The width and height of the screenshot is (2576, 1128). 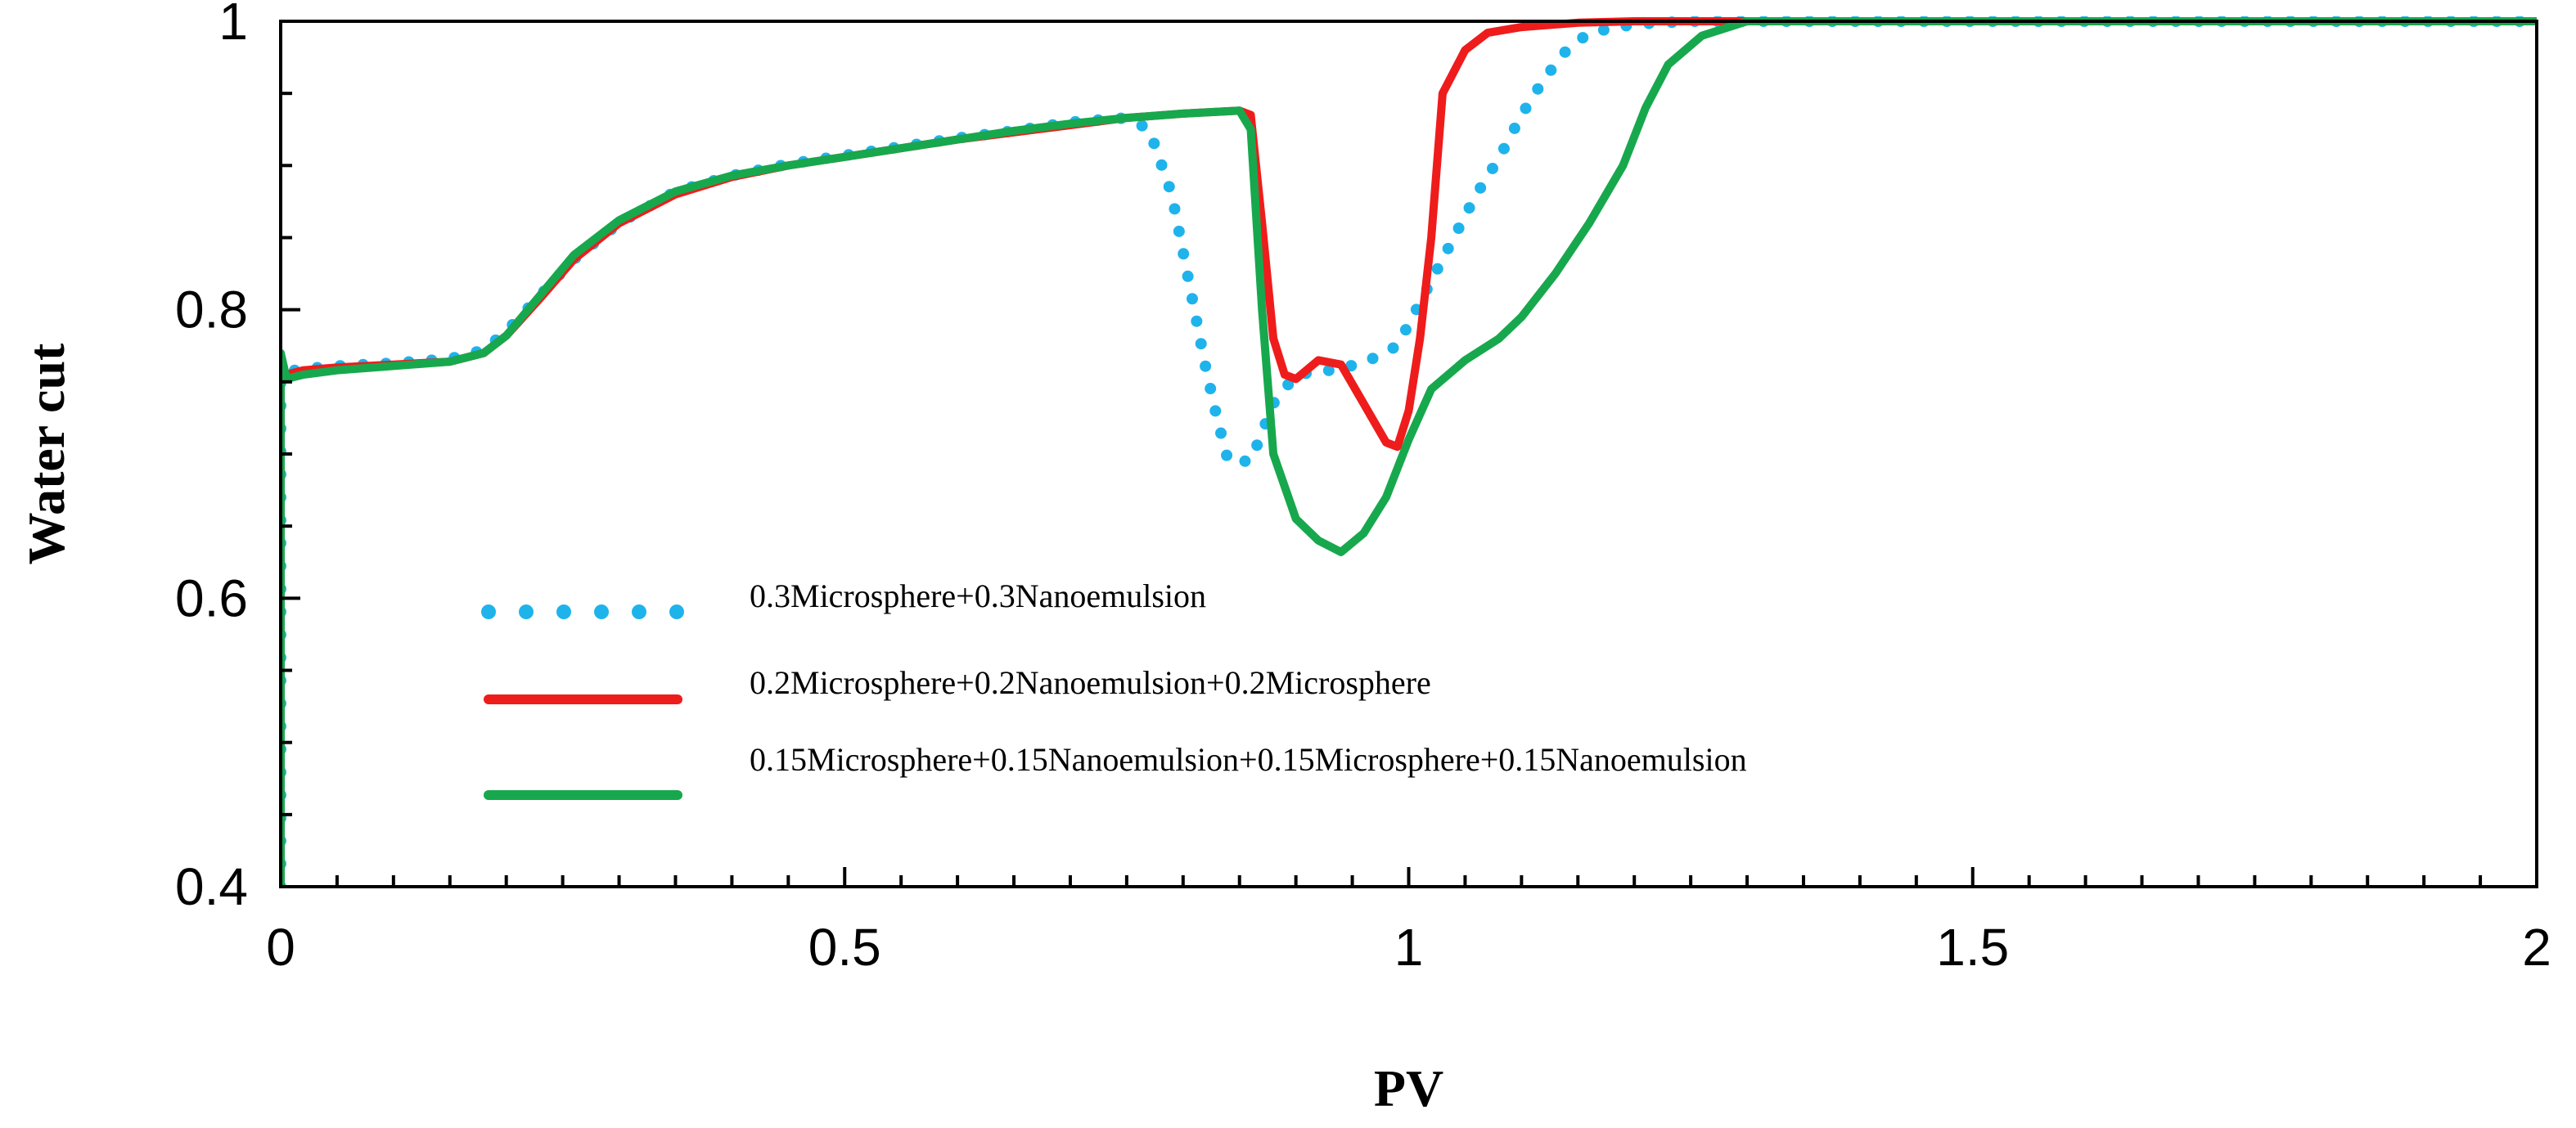 What do you see at coordinates (1409, 1088) in the screenshot?
I see `x-axis-title: PV` at bounding box center [1409, 1088].